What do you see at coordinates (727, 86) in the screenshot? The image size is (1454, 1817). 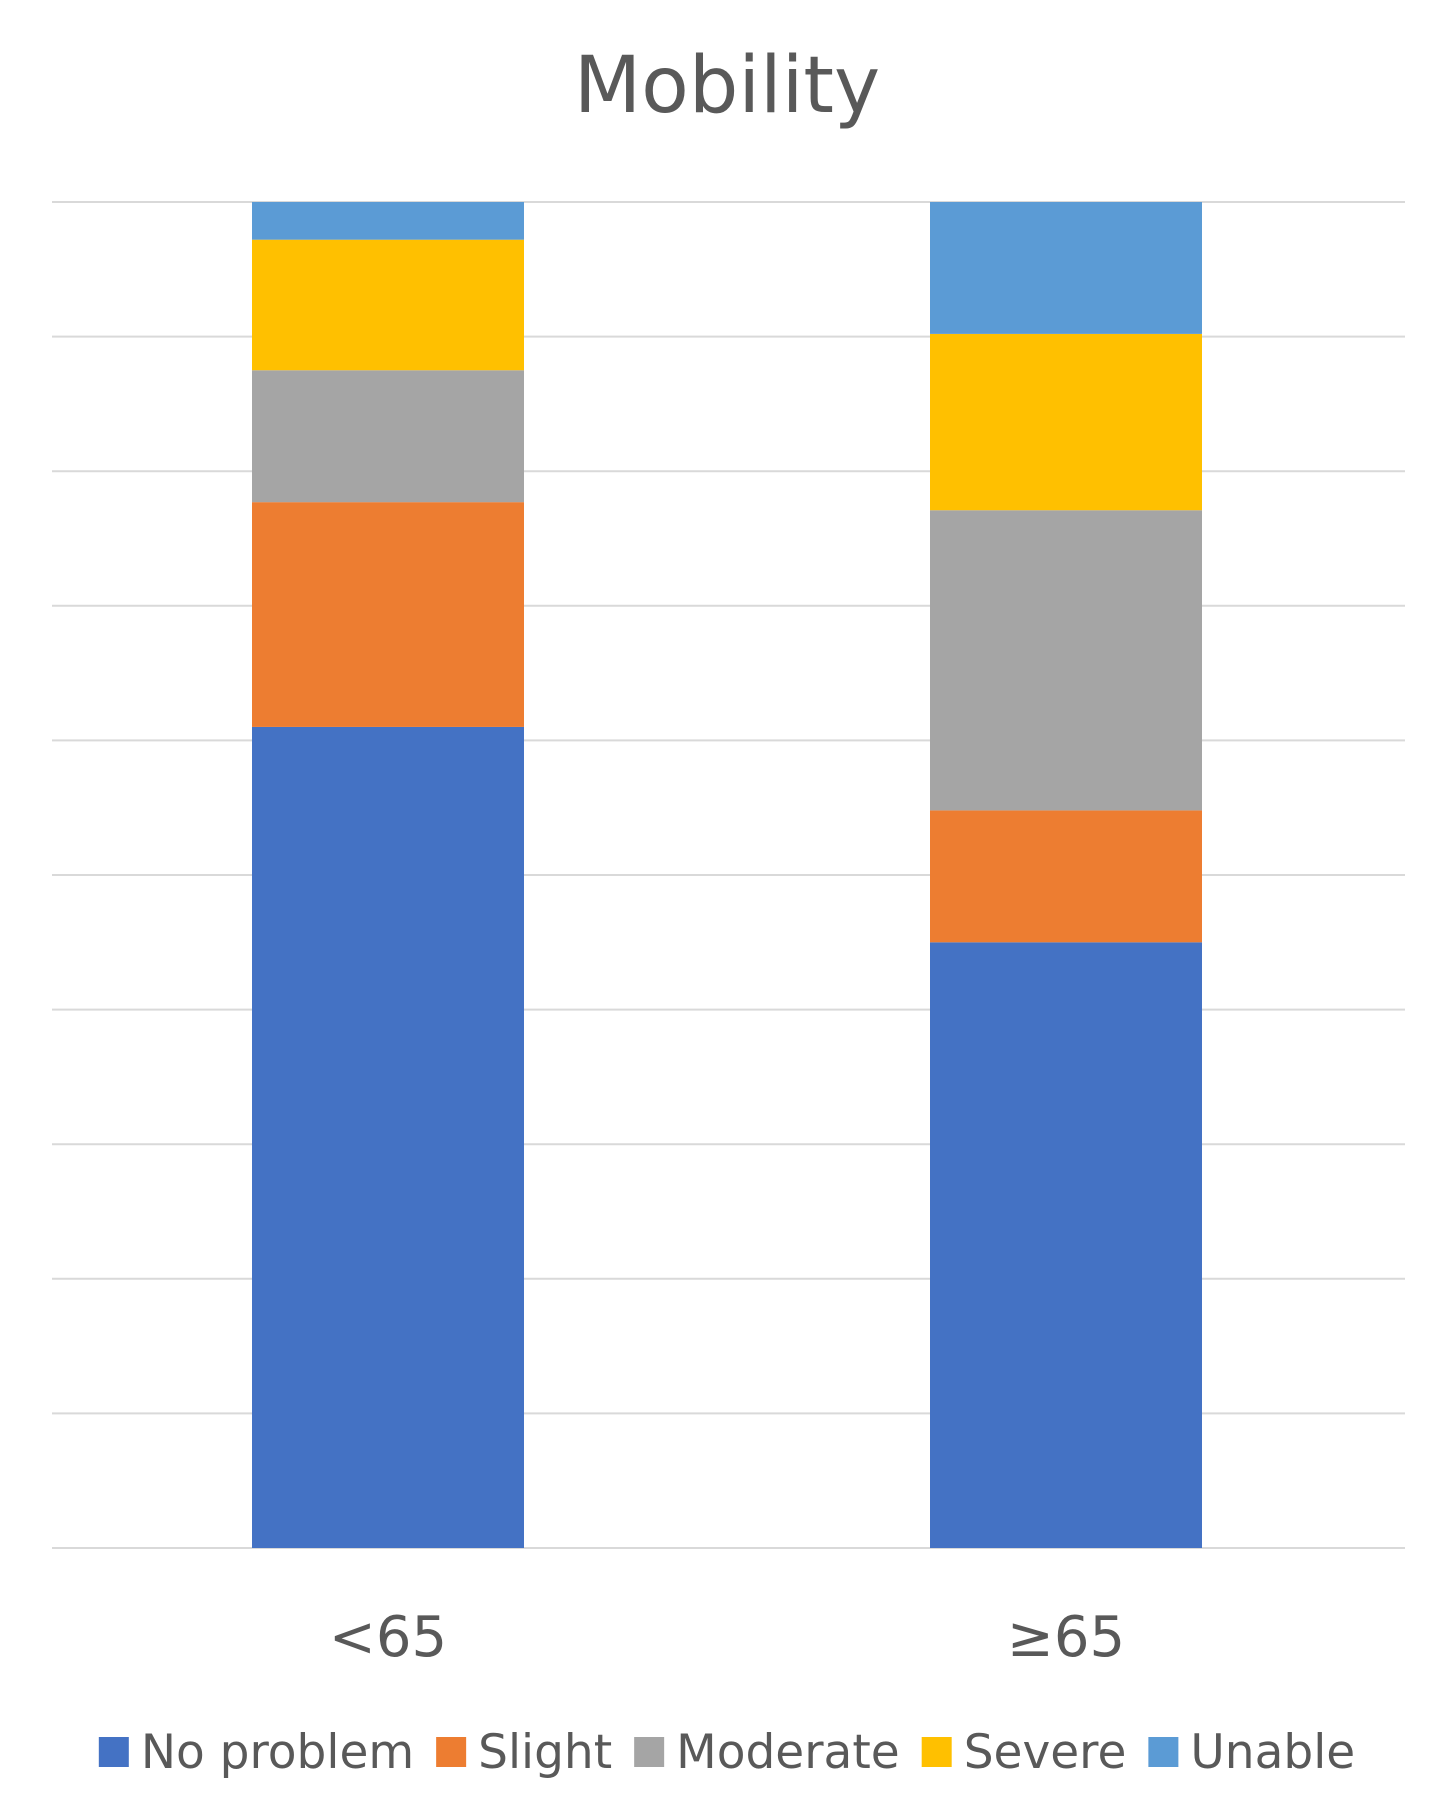 I see `chart-title: Mobility` at bounding box center [727, 86].